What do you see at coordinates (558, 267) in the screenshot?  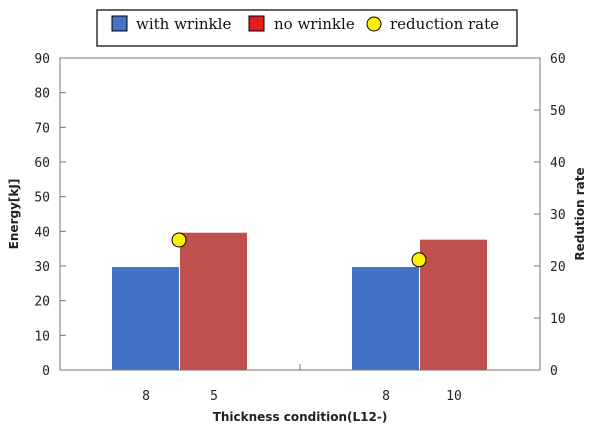 I see `y2-tick-label: 20` at bounding box center [558, 267].